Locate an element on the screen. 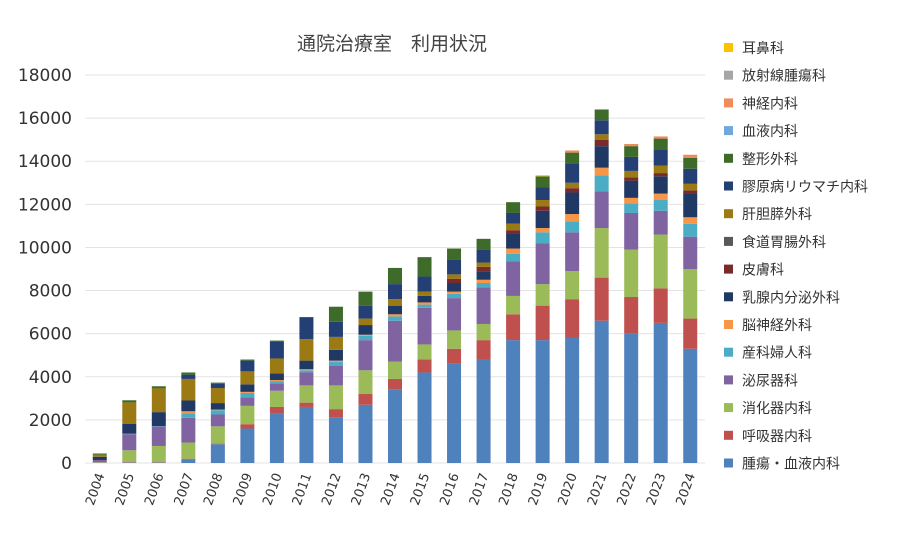  legend-label: 脳神経外科 is located at coordinates (777, 326).